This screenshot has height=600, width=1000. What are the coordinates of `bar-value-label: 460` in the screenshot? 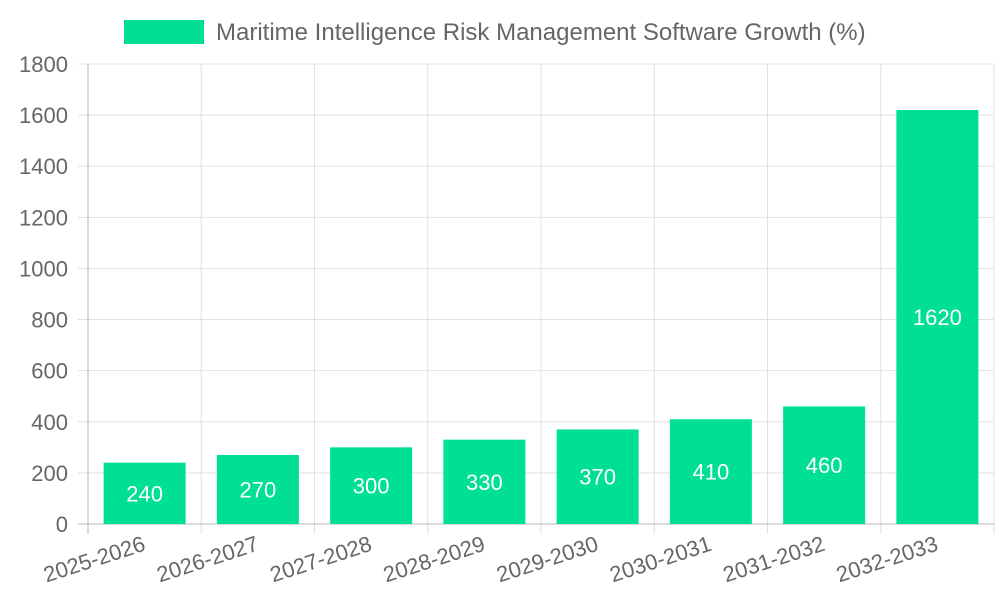 It's located at (824, 465).